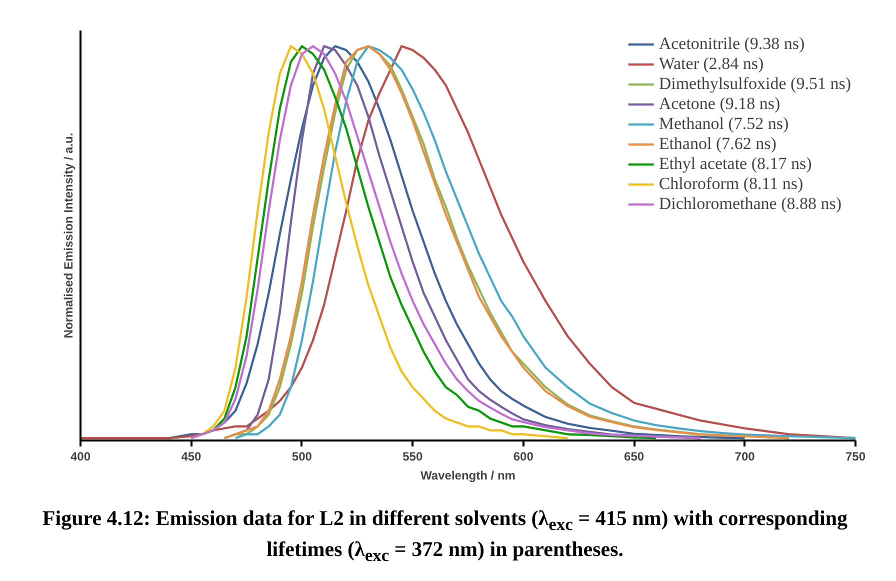 This screenshot has width=896, height=581. Describe the element at coordinates (754, 84) in the screenshot. I see `legend-label: Dimethylsulfoxide (9.51 ns)` at that location.